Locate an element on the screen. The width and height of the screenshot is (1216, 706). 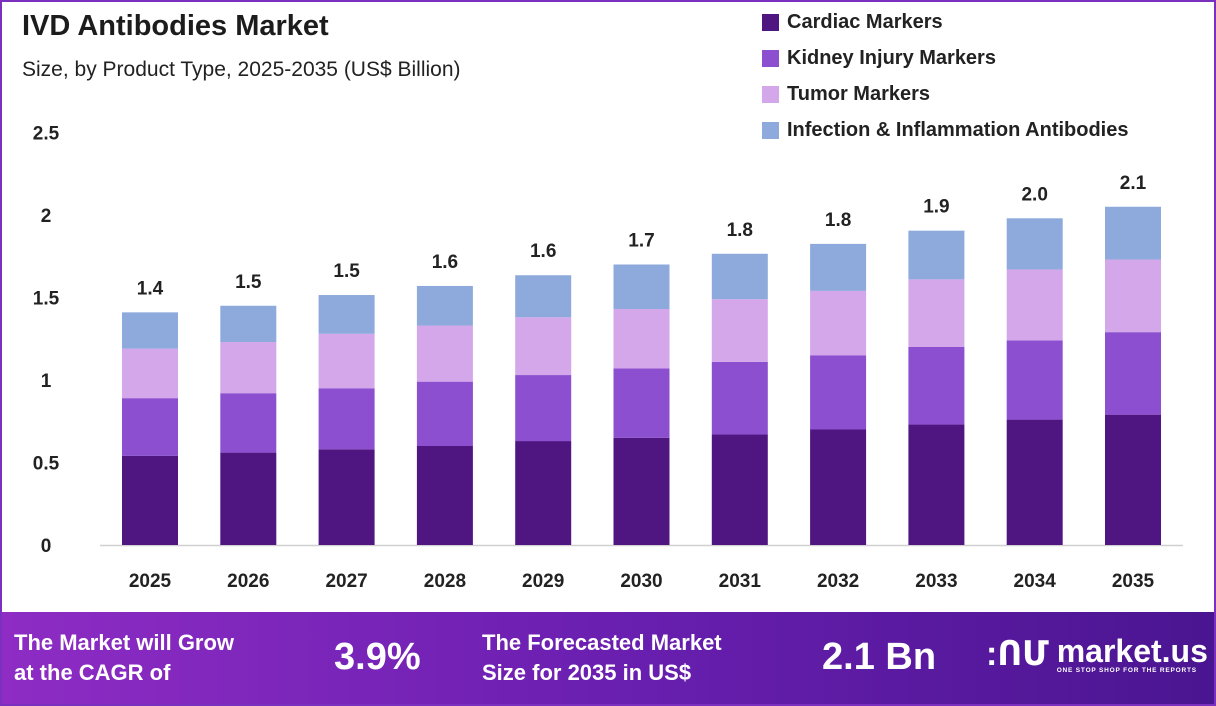
cagr-value: 3.9% is located at coordinates (377, 657).